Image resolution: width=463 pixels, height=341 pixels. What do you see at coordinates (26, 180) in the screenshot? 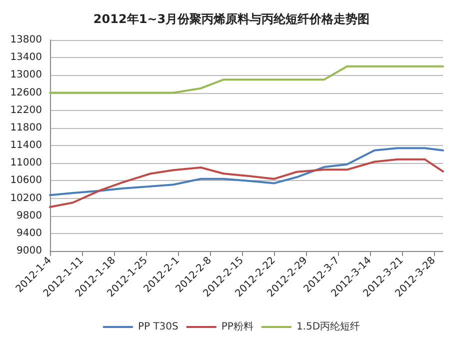
I see `y-tick-label: 10600` at bounding box center [26, 180].